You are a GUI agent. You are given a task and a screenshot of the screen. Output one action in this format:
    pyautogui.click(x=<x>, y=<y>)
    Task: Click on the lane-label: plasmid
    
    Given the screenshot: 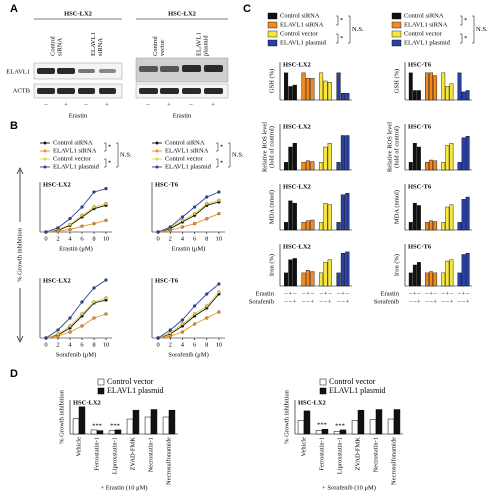 What is the action you would take?
    pyautogui.click(x=205, y=45)
    